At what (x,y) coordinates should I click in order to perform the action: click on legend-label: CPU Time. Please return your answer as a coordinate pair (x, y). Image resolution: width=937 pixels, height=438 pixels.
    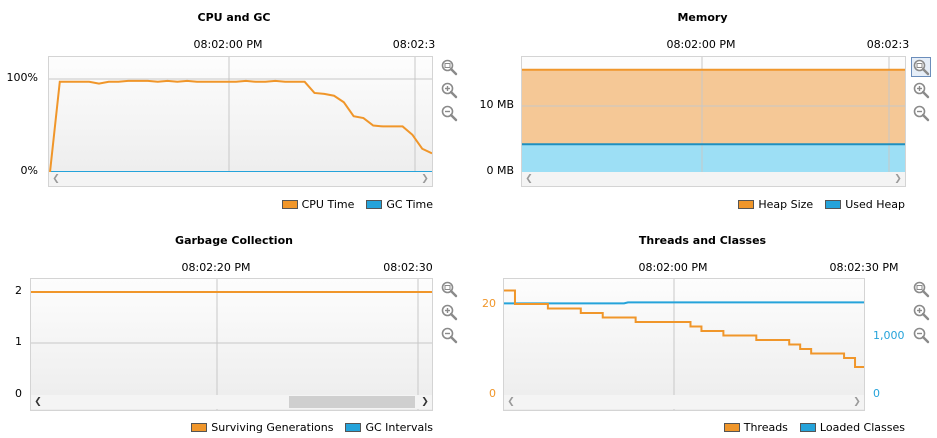
    Looking at the image, I should click on (328, 204).